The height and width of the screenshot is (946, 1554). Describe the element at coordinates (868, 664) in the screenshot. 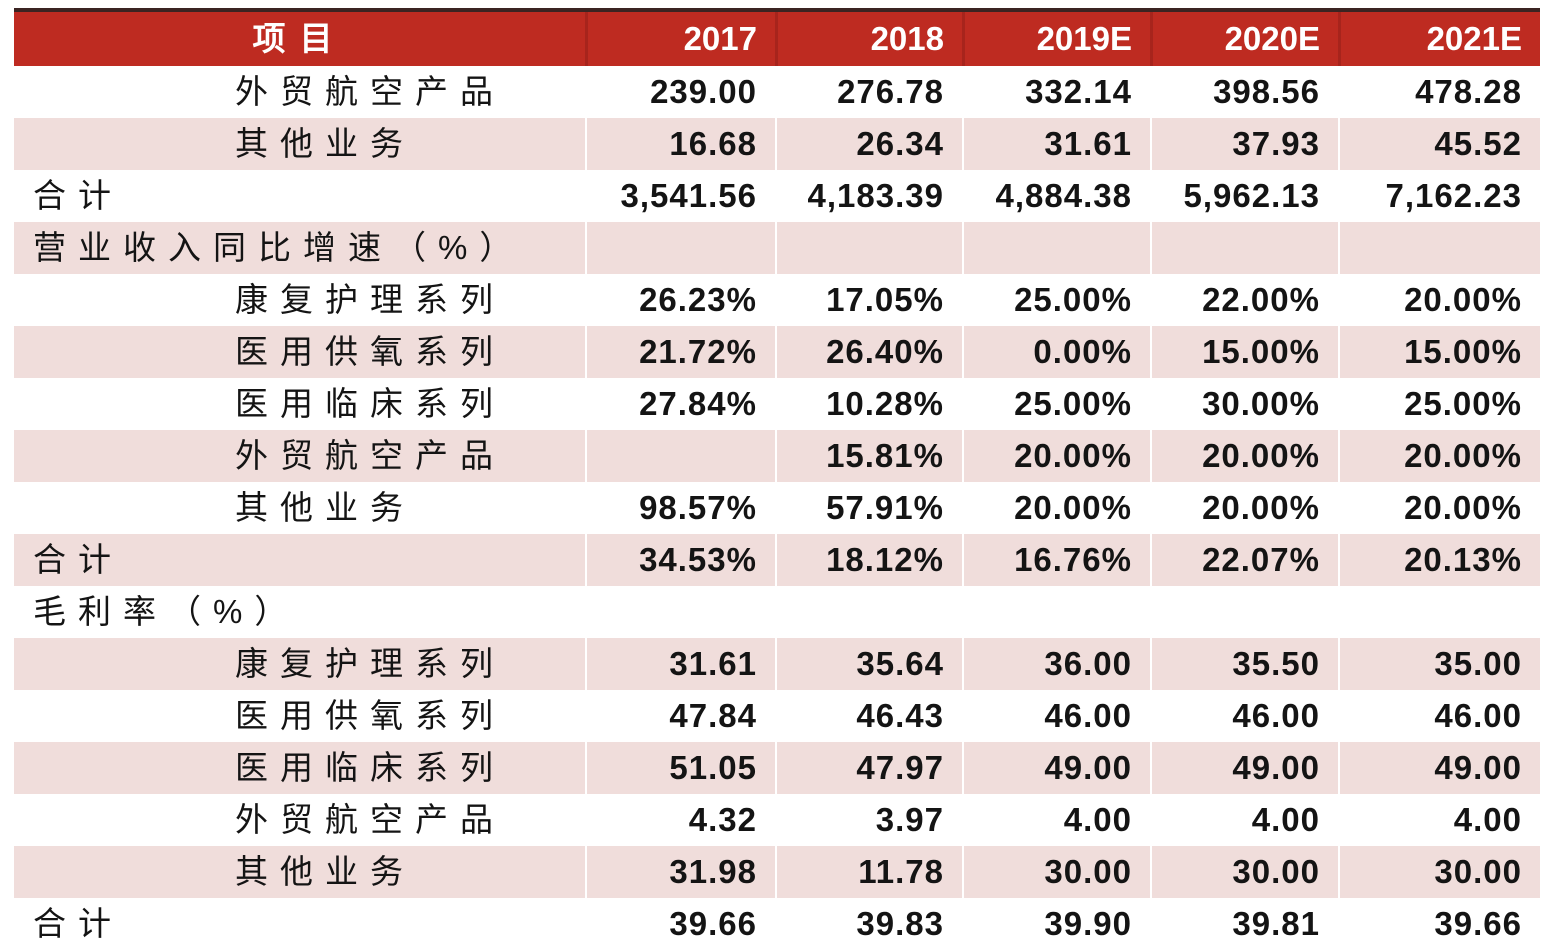

I see `value-cell: 35.64` at that location.